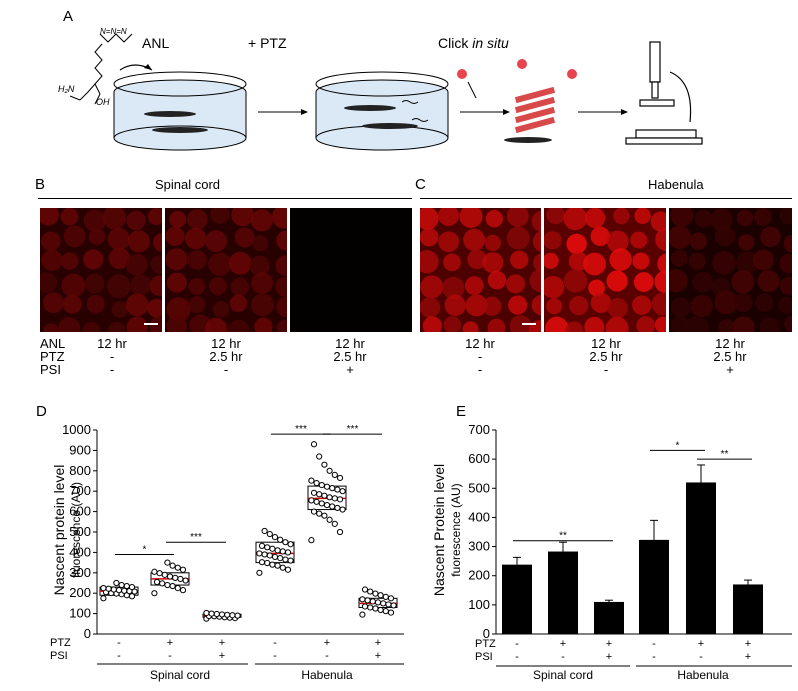 The image size is (798, 691). What do you see at coordinates (479, 458) in the screenshot?
I see `e-y-tick-label: 600` at bounding box center [479, 458].